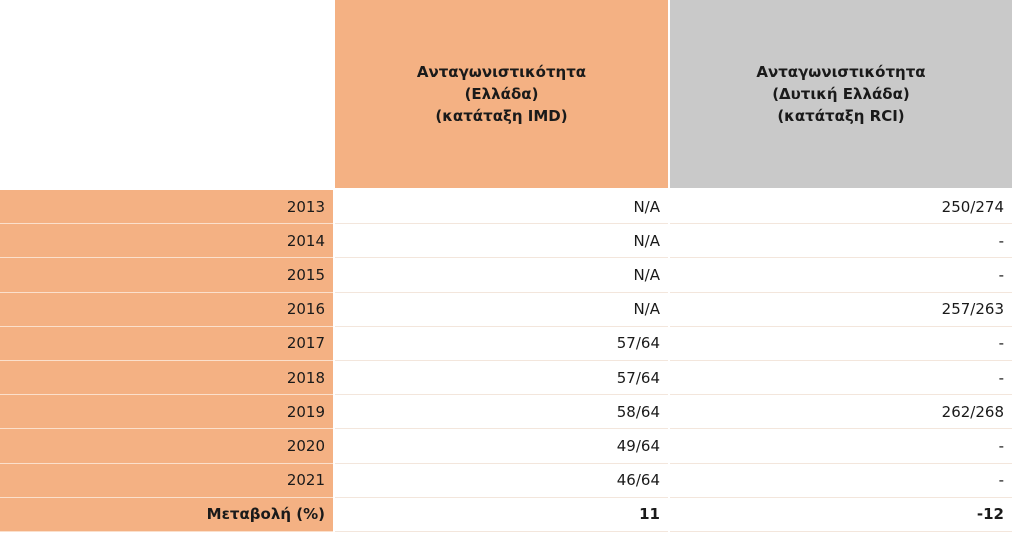  What do you see at coordinates (166, 412) in the screenshot?
I see `row-label: 2019` at bounding box center [166, 412].